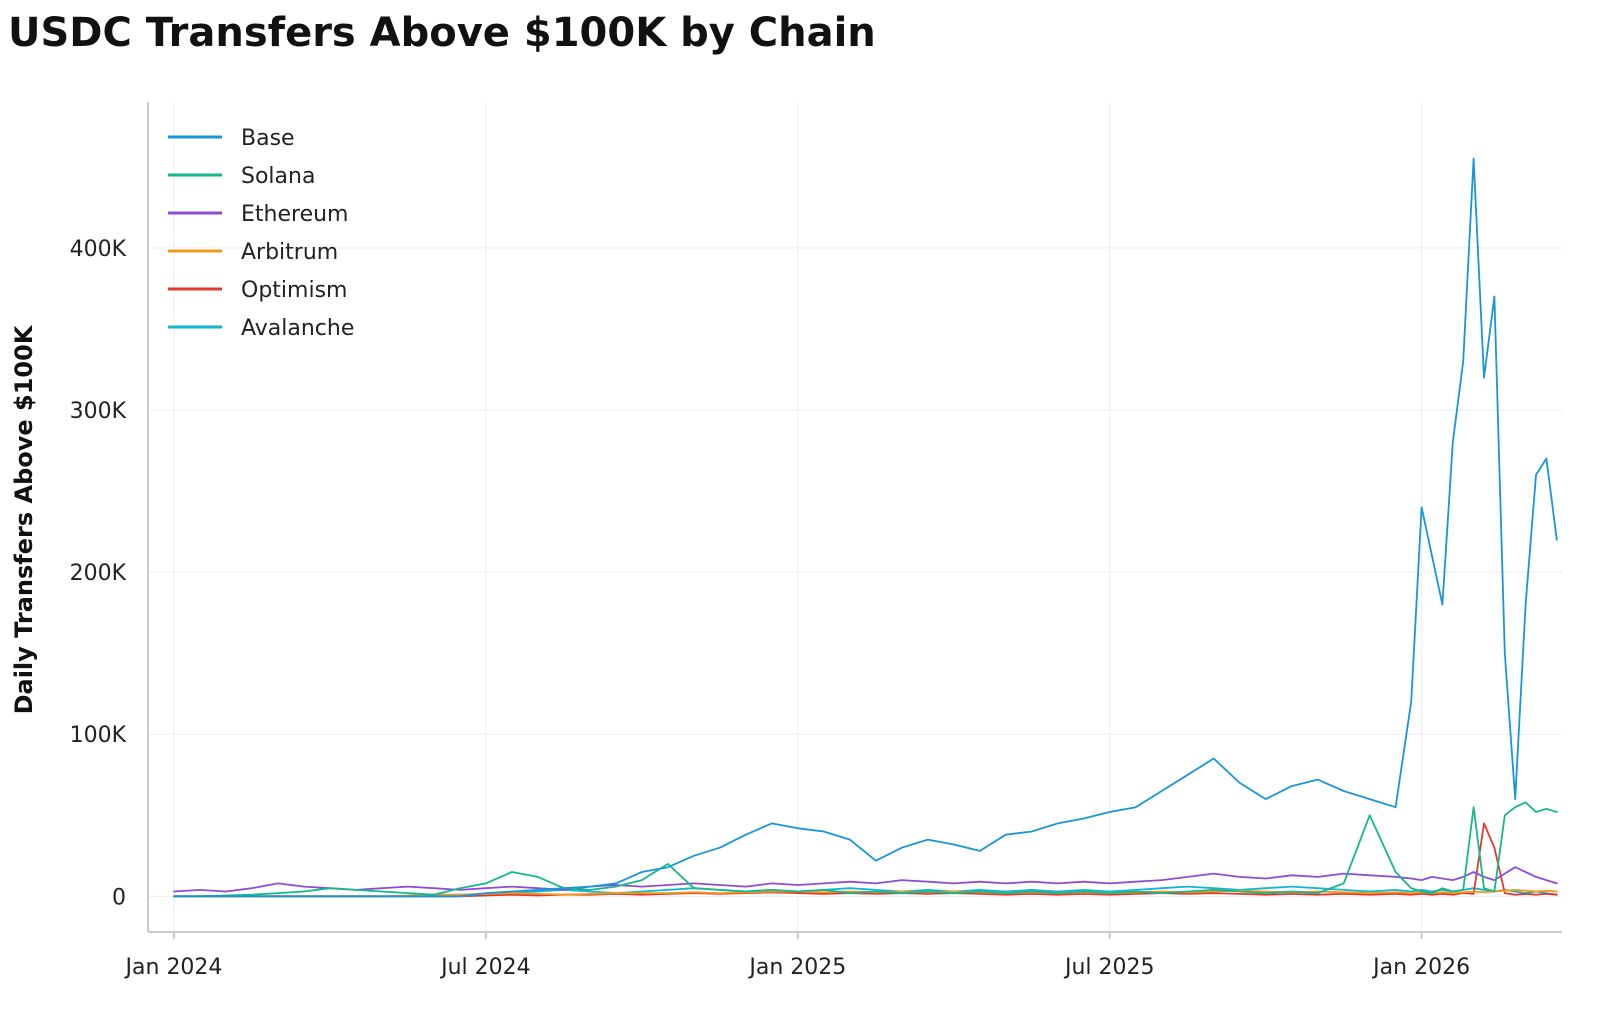 The height and width of the screenshot is (1010, 1600). I want to click on y-tick-label: 0, so click(119, 897).